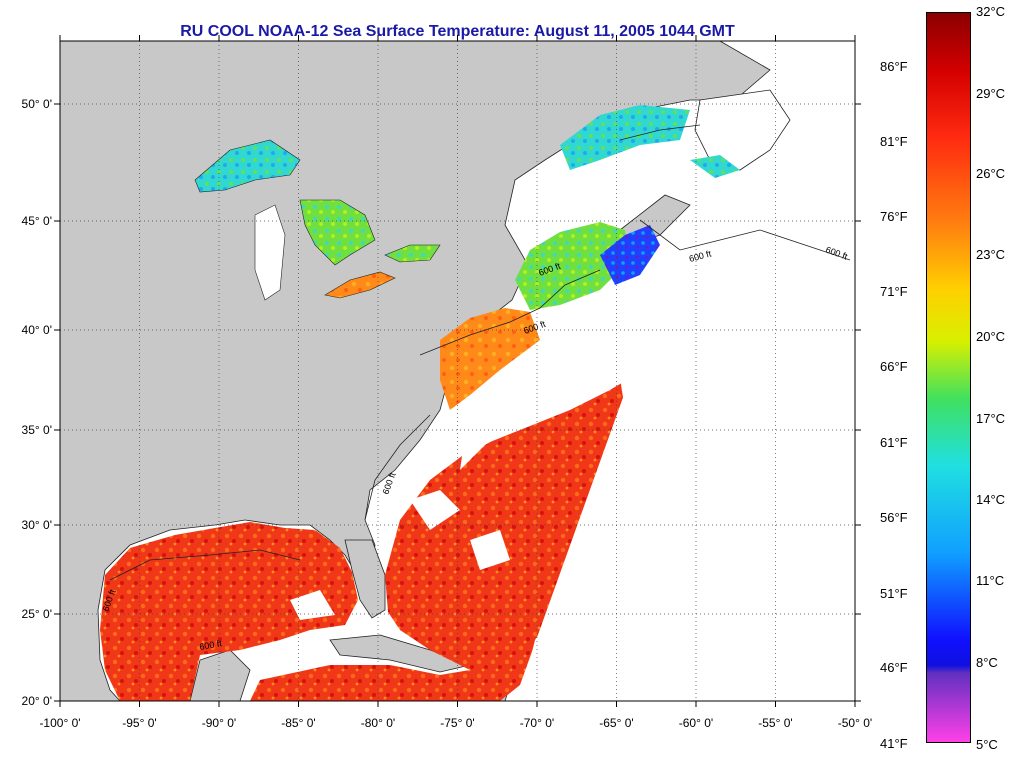 The height and width of the screenshot is (761, 1016). Describe the element at coordinates (378, 723) in the screenshot. I see `x-tick-label: -80° 0'` at that location.